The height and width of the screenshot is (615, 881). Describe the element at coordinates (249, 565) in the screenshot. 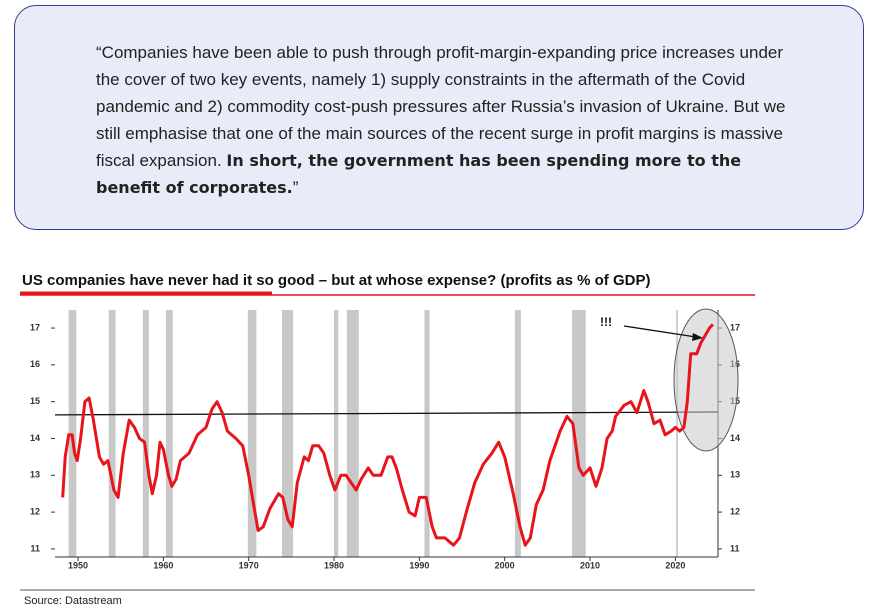

I see `x-tick-label: 1970` at that location.